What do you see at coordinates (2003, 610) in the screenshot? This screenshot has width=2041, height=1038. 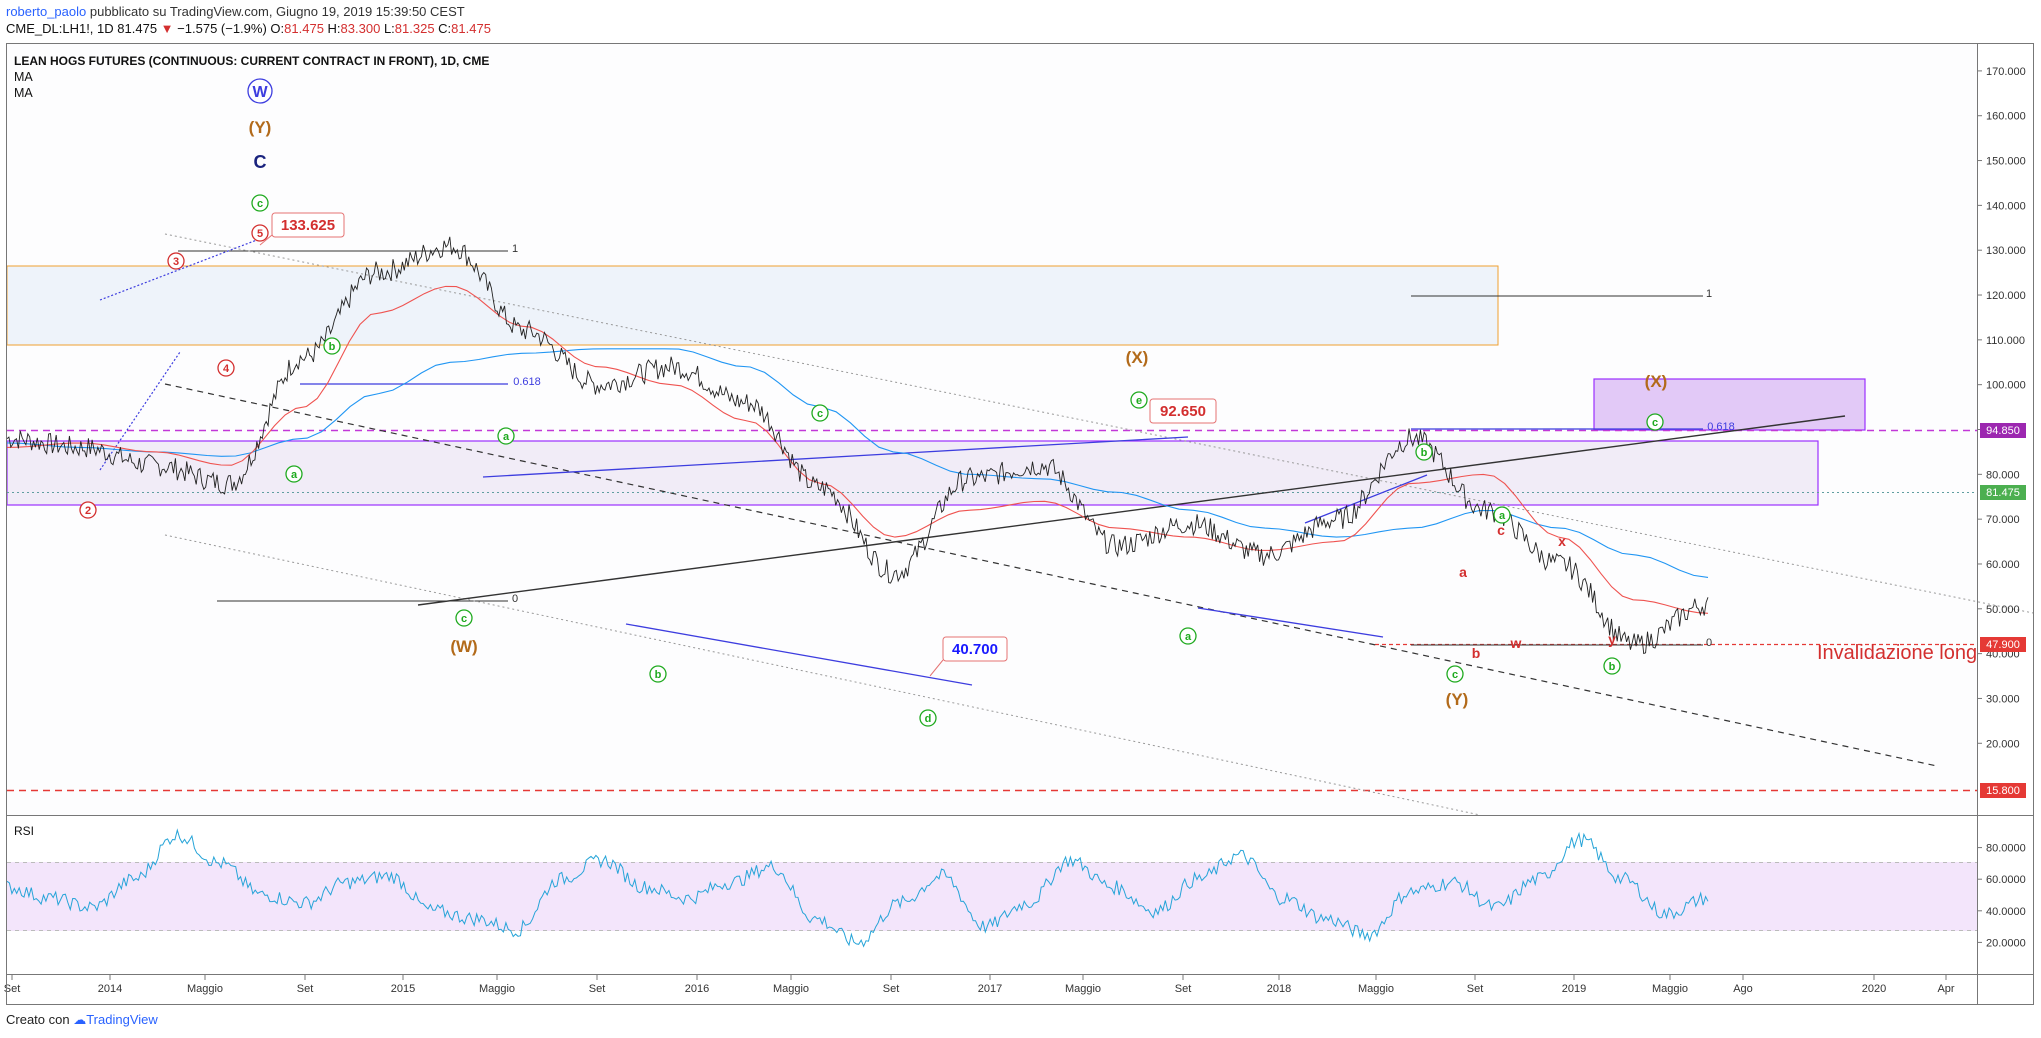 I see `price-tick-label: 50.000` at bounding box center [2003, 610].